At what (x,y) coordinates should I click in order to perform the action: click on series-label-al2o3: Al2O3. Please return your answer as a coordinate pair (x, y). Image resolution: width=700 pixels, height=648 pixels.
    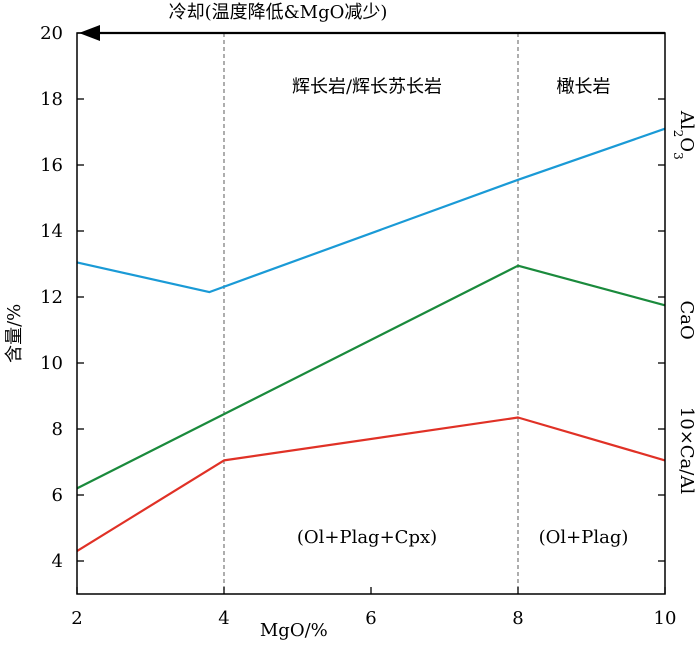
    Looking at the image, I should click on (684, 135).